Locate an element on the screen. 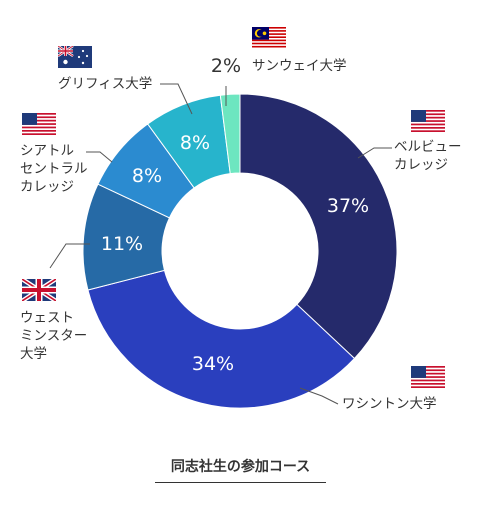 The image size is (481, 521). data-label-bellevue: 37% is located at coordinates (348, 206).